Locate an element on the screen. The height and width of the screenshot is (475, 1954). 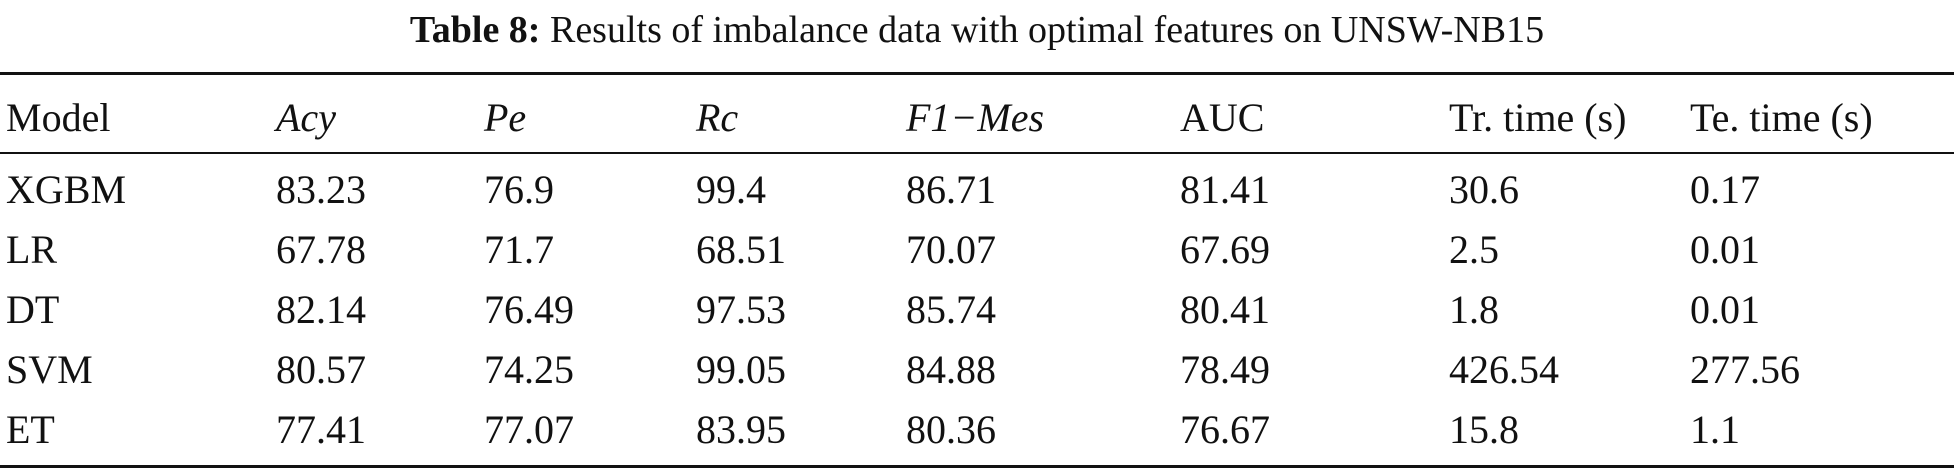
cell-model: DT is located at coordinates (33, 309).